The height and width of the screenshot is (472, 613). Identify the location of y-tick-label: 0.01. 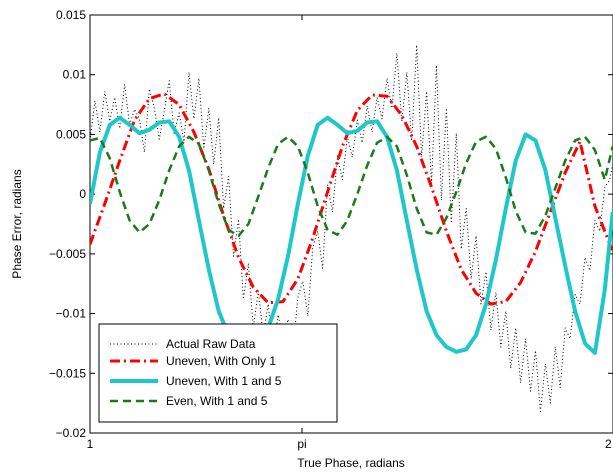
(75, 75).